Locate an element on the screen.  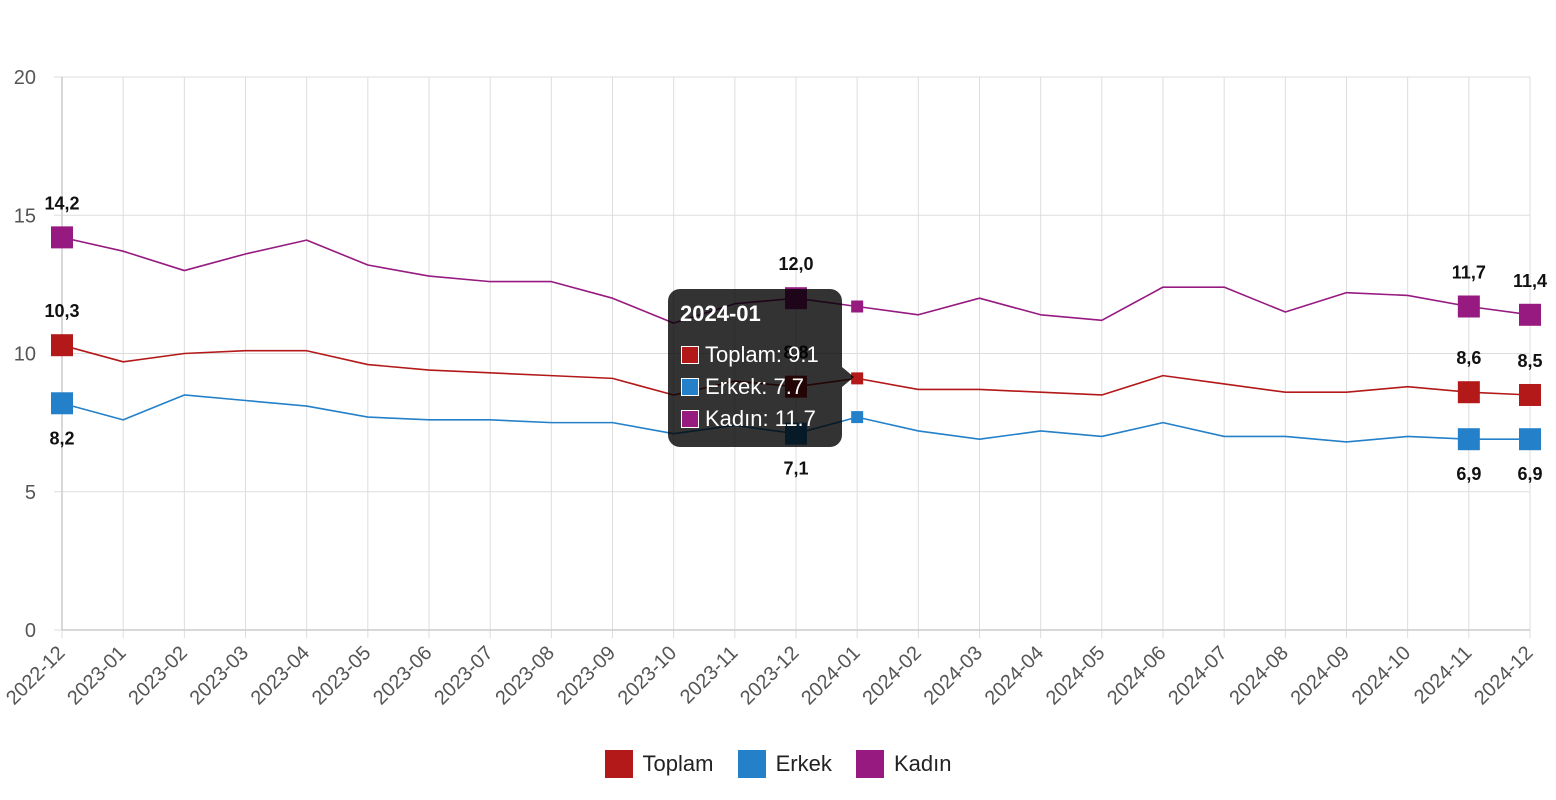
legend-label-kadin: Kadın is located at coordinates (922, 763).